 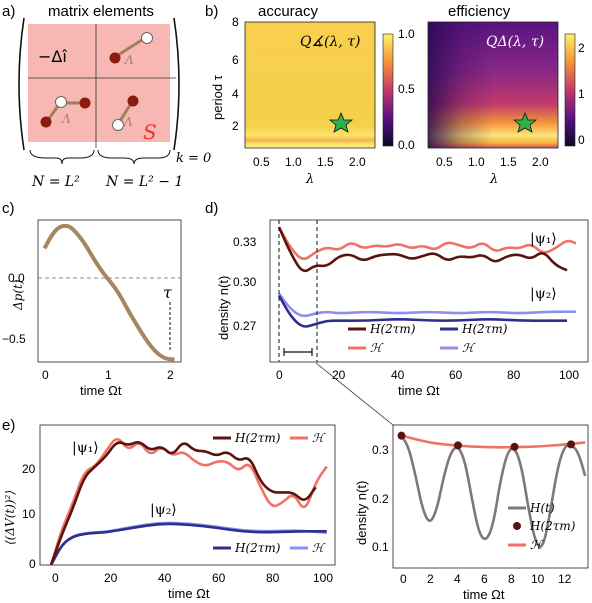 What do you see at coordinates (380, 450) in the screenshot?
I see `inset-ytick: 0.3` at bounding box center [380, 450].